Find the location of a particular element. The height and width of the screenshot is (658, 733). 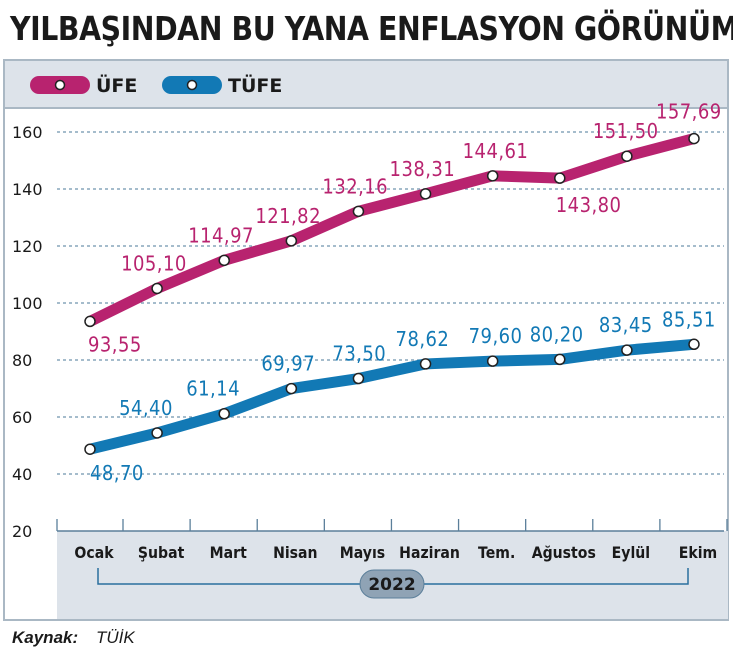

legend-marker-ufe is located at coordinates (60, 85).